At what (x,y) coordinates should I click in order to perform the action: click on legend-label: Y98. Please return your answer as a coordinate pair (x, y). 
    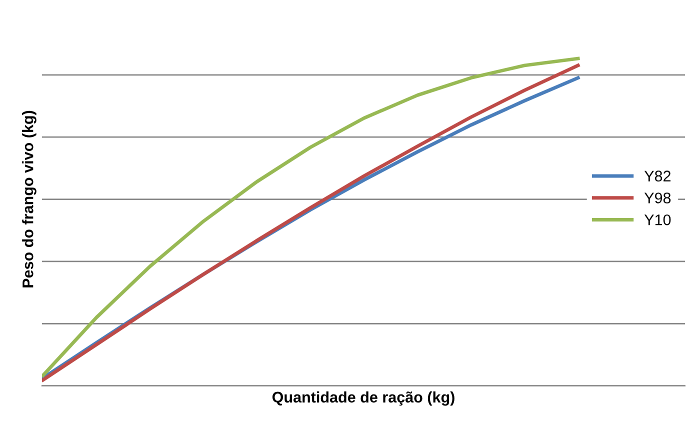
    Looking at the image, I should click on (657, 198).